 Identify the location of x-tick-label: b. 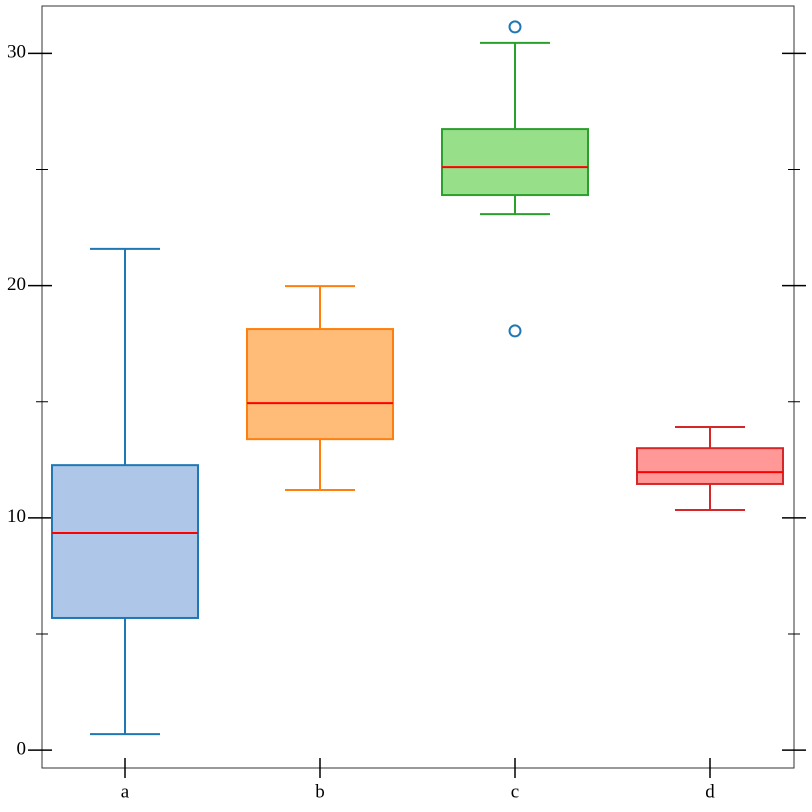
(320, 791).